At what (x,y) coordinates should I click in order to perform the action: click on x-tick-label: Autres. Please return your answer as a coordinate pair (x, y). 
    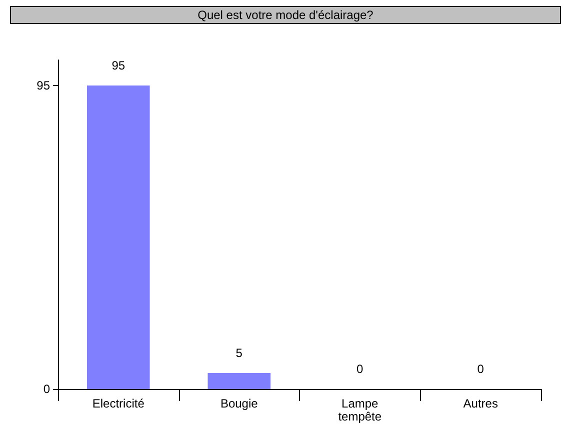
    Looking at the image, I should click on (480, 403).